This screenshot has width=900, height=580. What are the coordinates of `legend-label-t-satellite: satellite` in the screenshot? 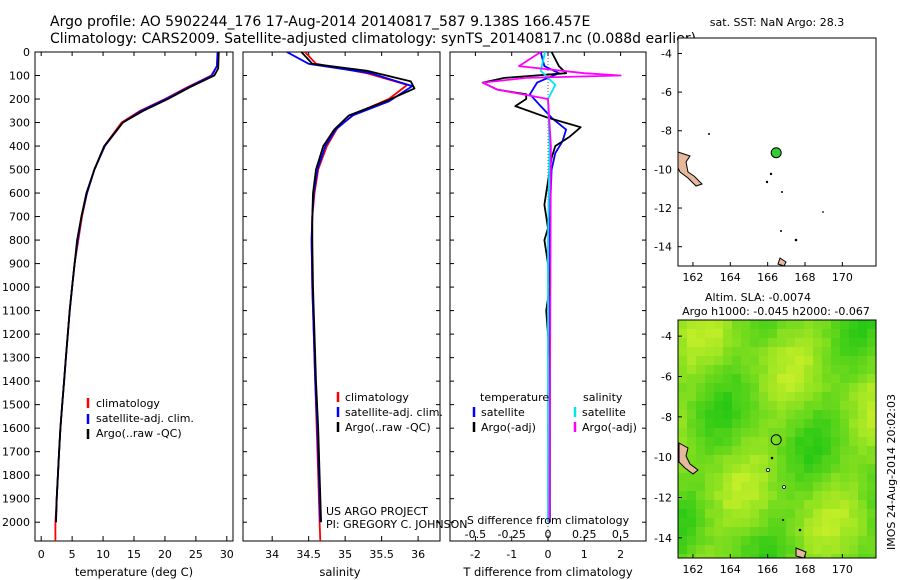 It's located at (503, 412).